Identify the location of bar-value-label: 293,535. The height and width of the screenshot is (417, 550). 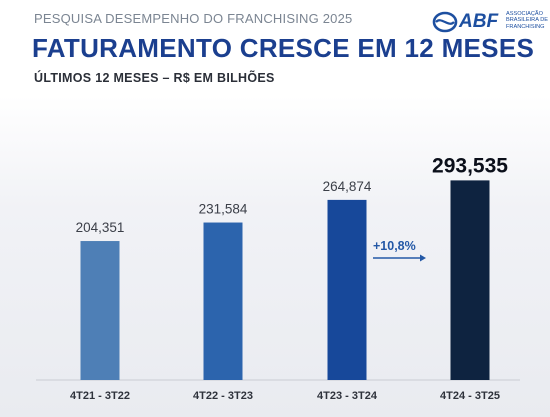
(470, 165).